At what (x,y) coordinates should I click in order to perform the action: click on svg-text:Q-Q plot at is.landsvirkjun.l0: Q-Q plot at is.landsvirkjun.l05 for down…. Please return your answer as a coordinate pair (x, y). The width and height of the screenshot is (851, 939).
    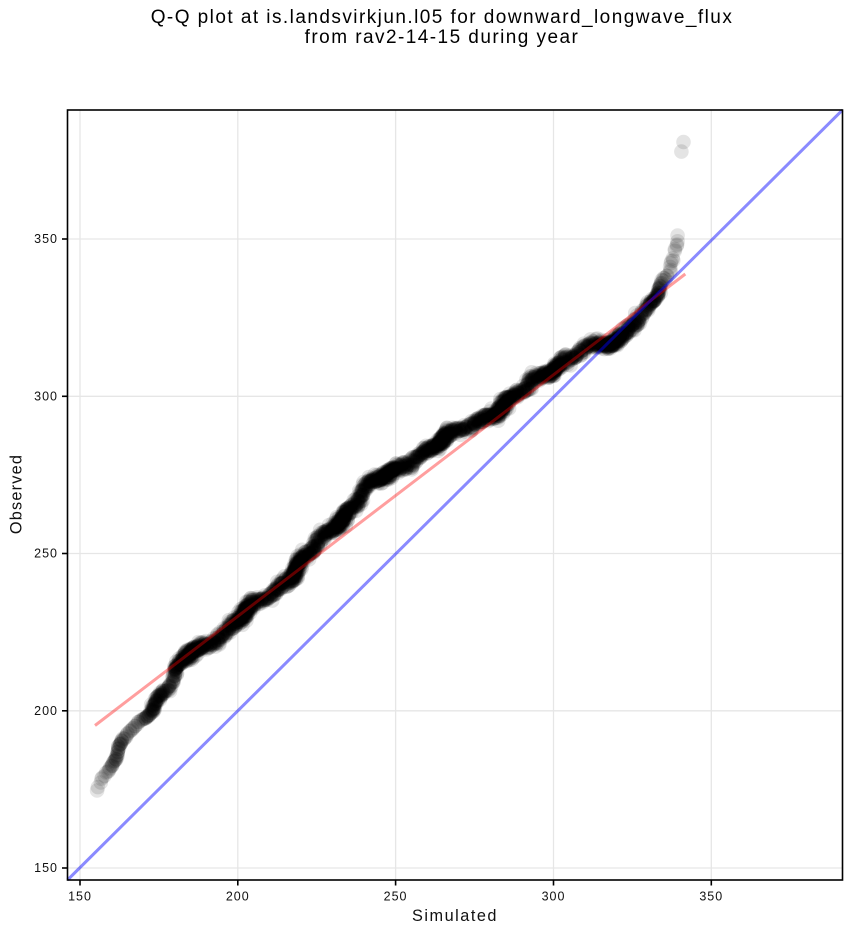
    Looking at the image, I should click on (442, 17).